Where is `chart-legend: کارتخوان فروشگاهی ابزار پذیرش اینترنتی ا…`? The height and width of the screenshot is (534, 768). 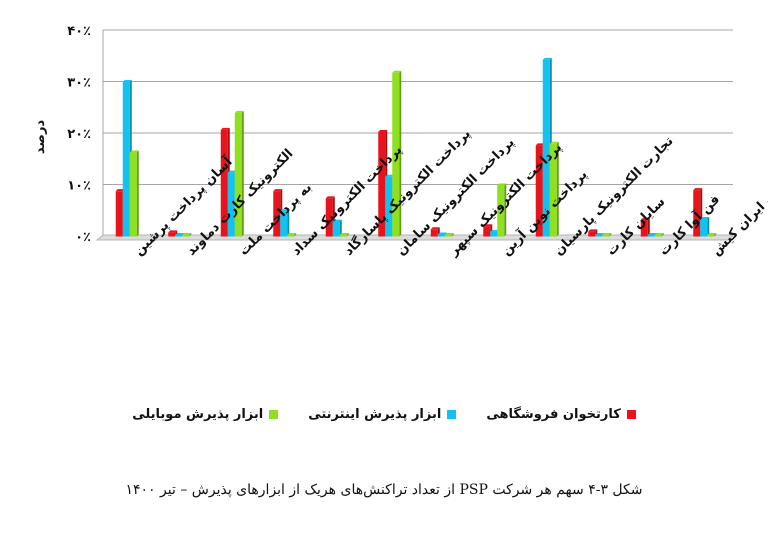 chart-legend: کارتخوان فروشگاهی ابزار پذیرش اینترنتی ا… is located at coordinates (384, 414).